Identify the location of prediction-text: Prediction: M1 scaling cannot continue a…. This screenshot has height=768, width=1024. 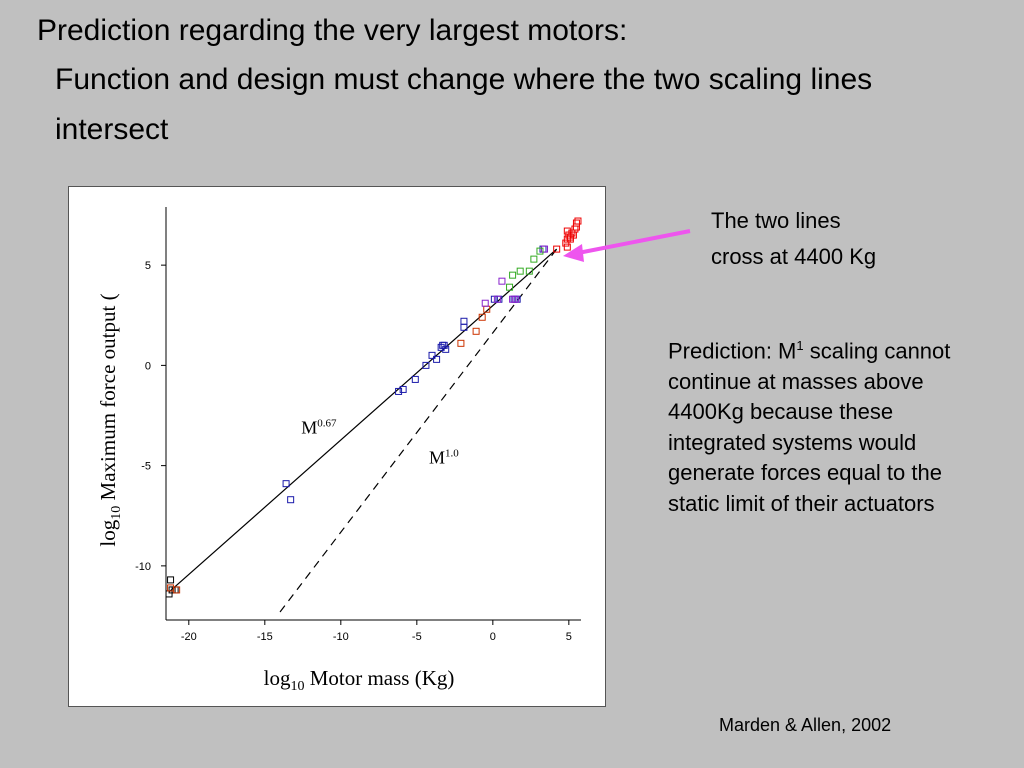
(818, 425).